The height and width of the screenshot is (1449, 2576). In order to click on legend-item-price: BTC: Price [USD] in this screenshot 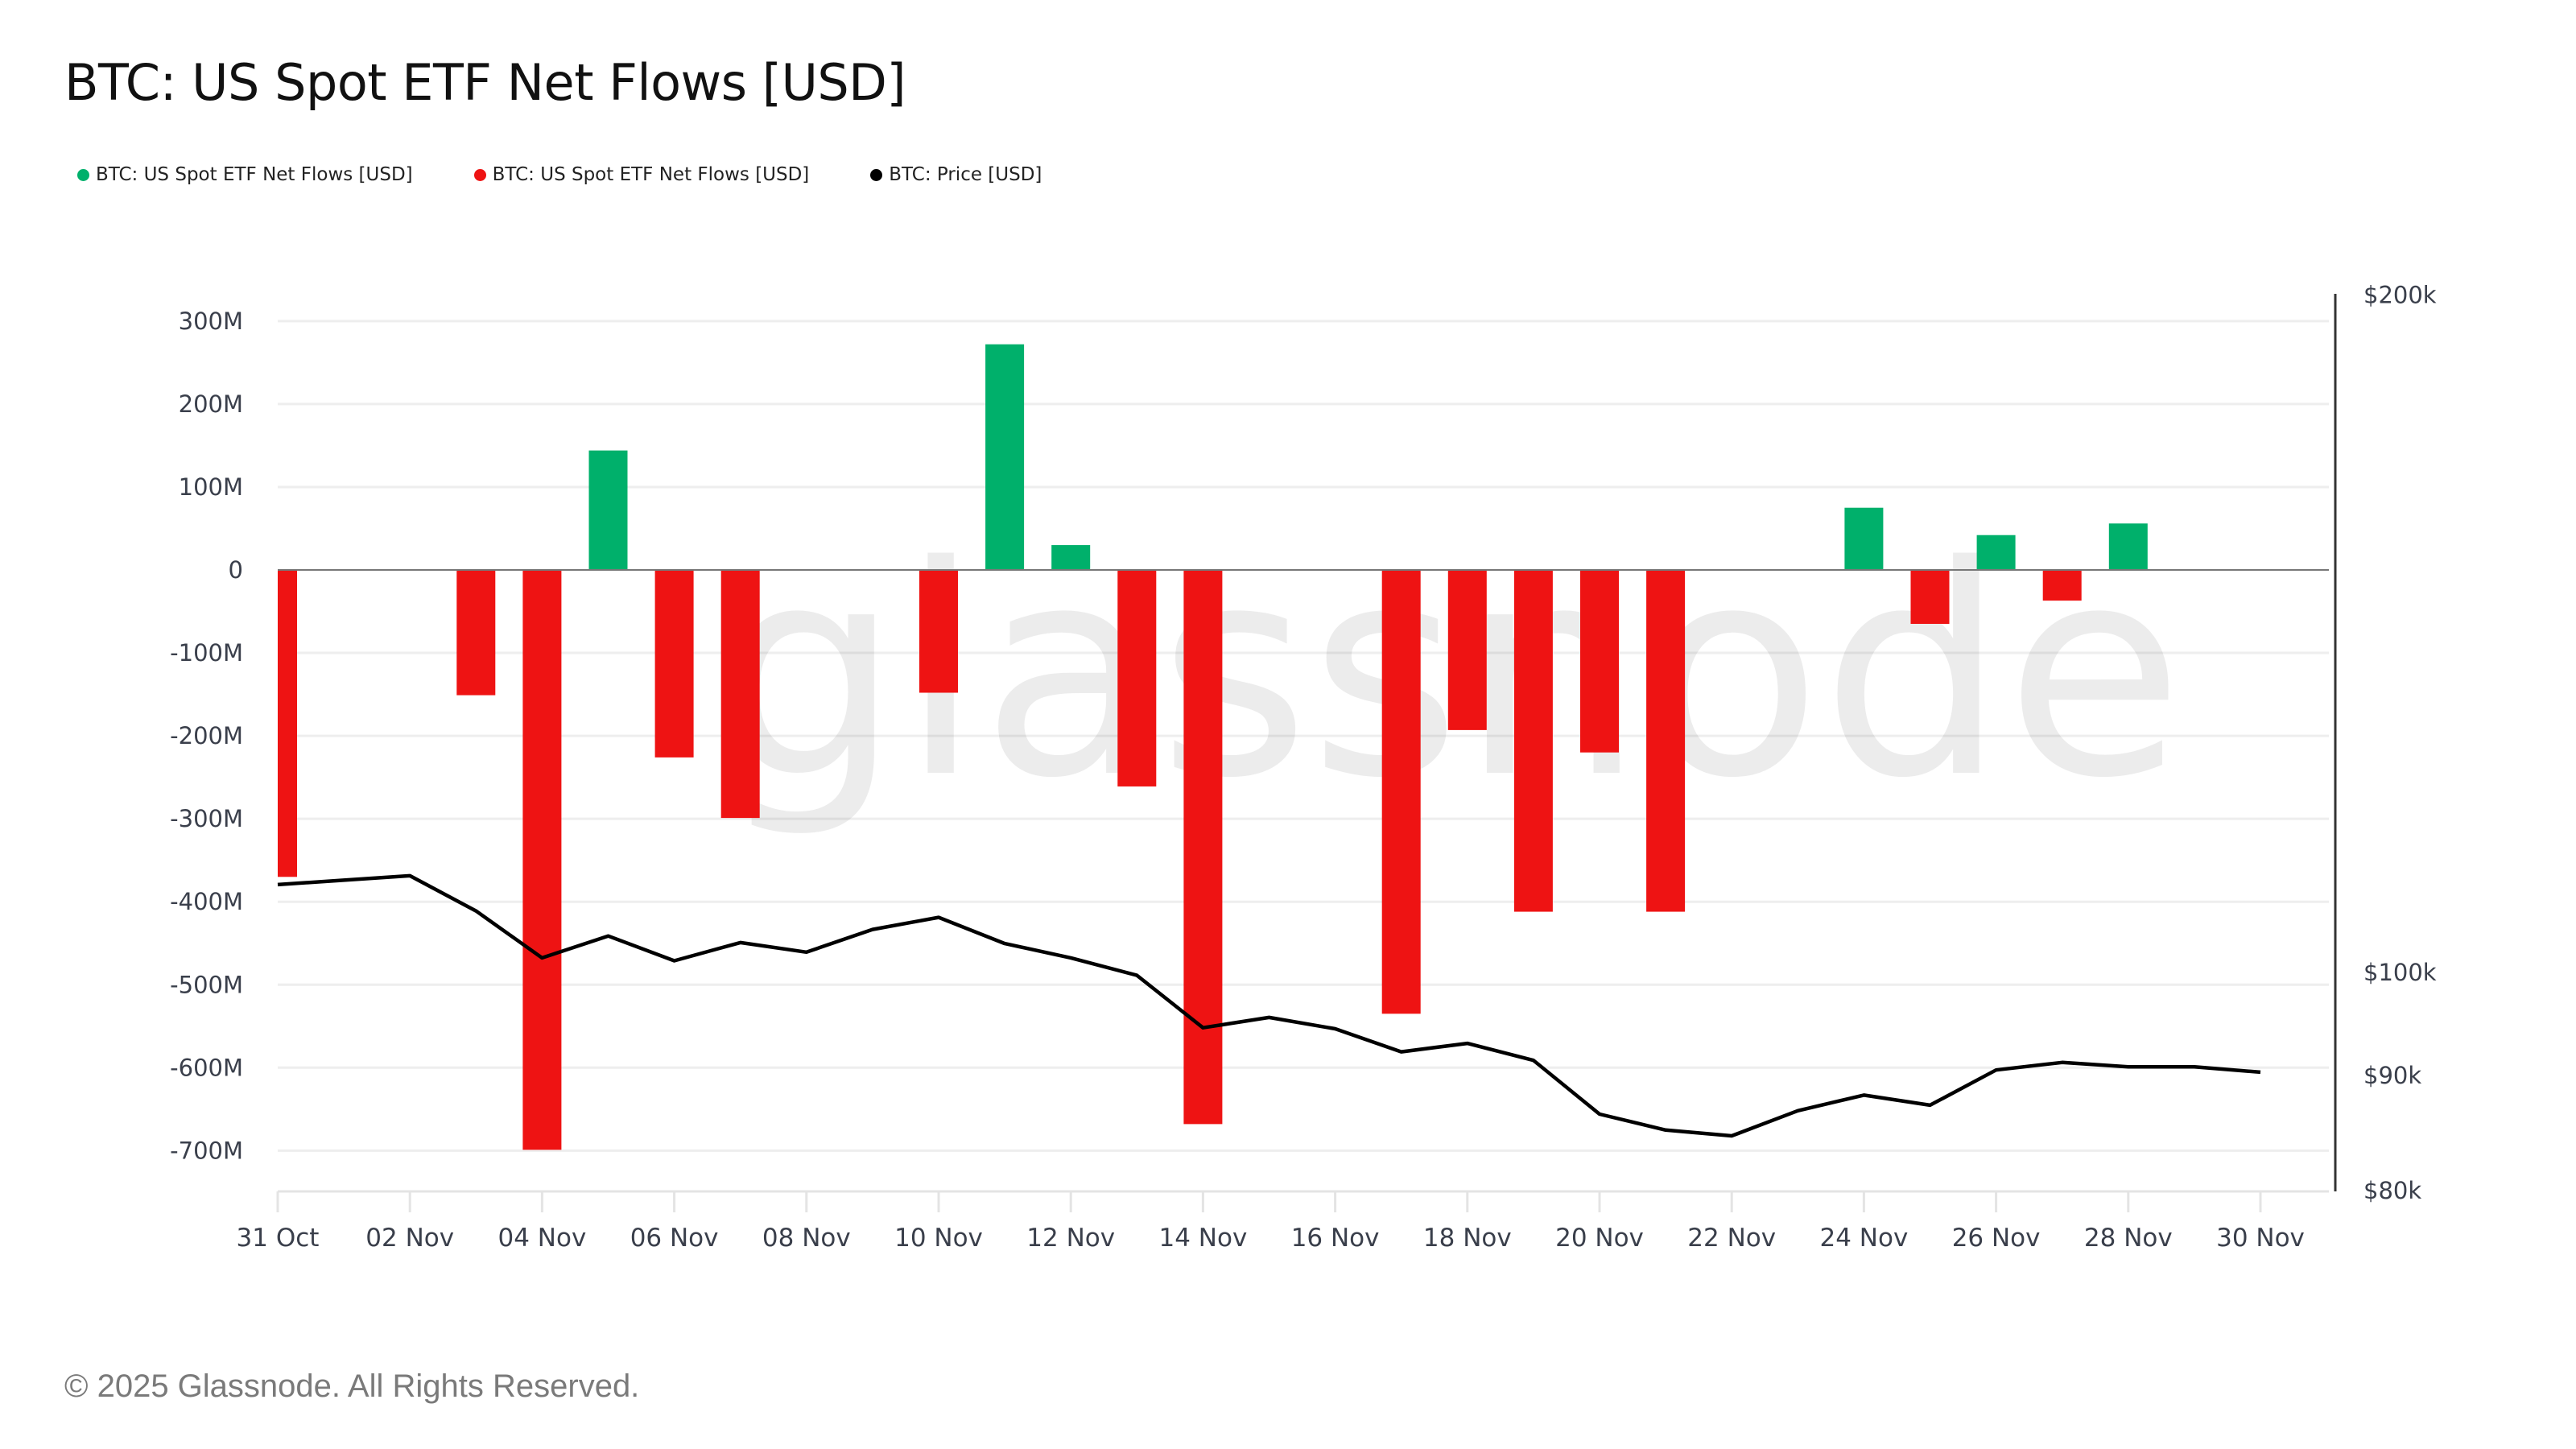, I will do `click(956, 174)`.